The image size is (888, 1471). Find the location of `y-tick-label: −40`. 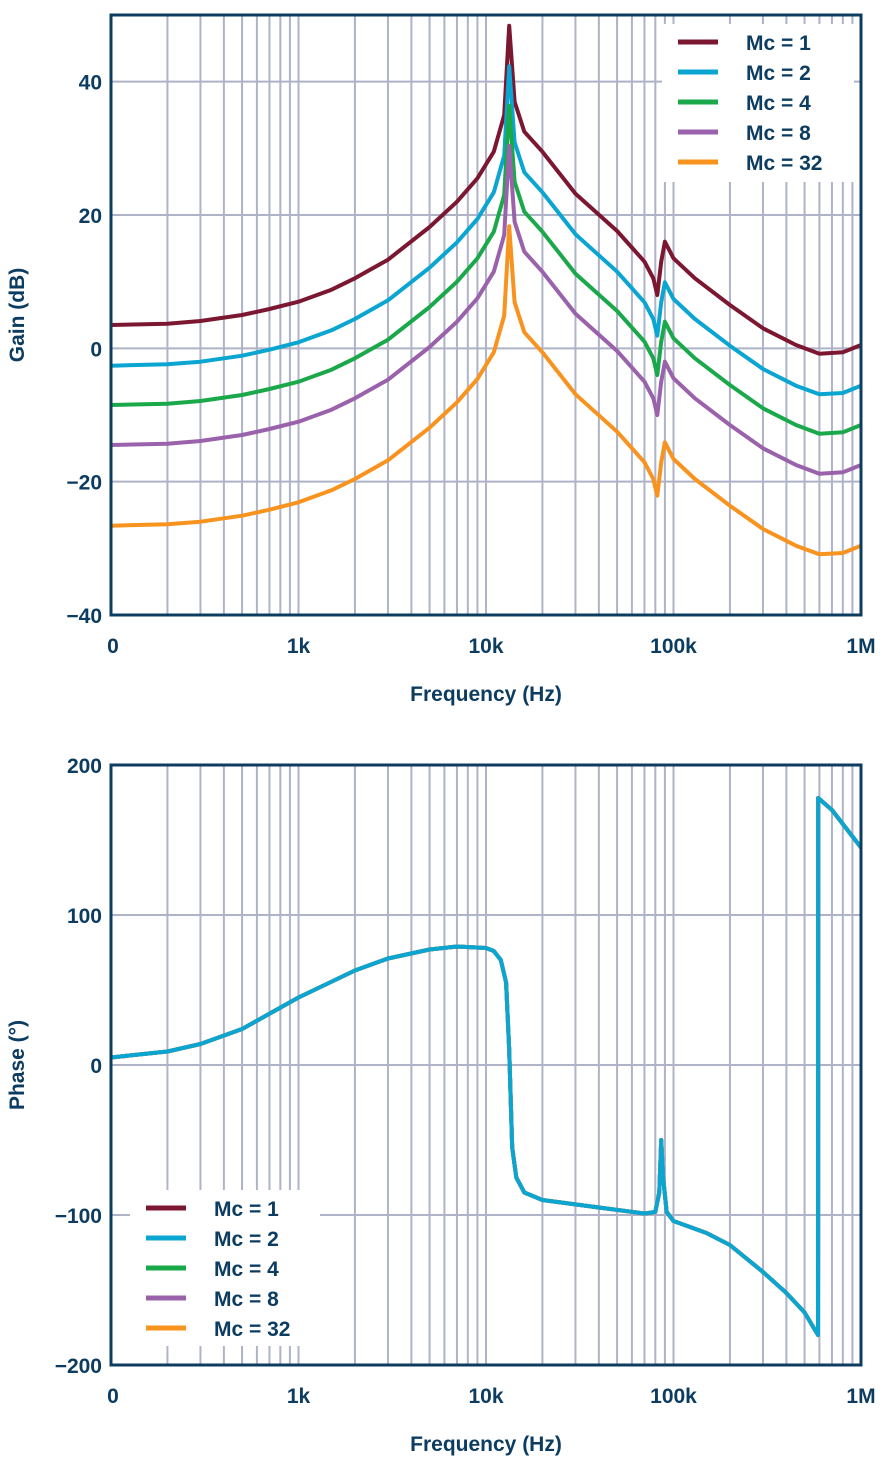

y-tick-label: −40 is located at coordinates (84, 616).